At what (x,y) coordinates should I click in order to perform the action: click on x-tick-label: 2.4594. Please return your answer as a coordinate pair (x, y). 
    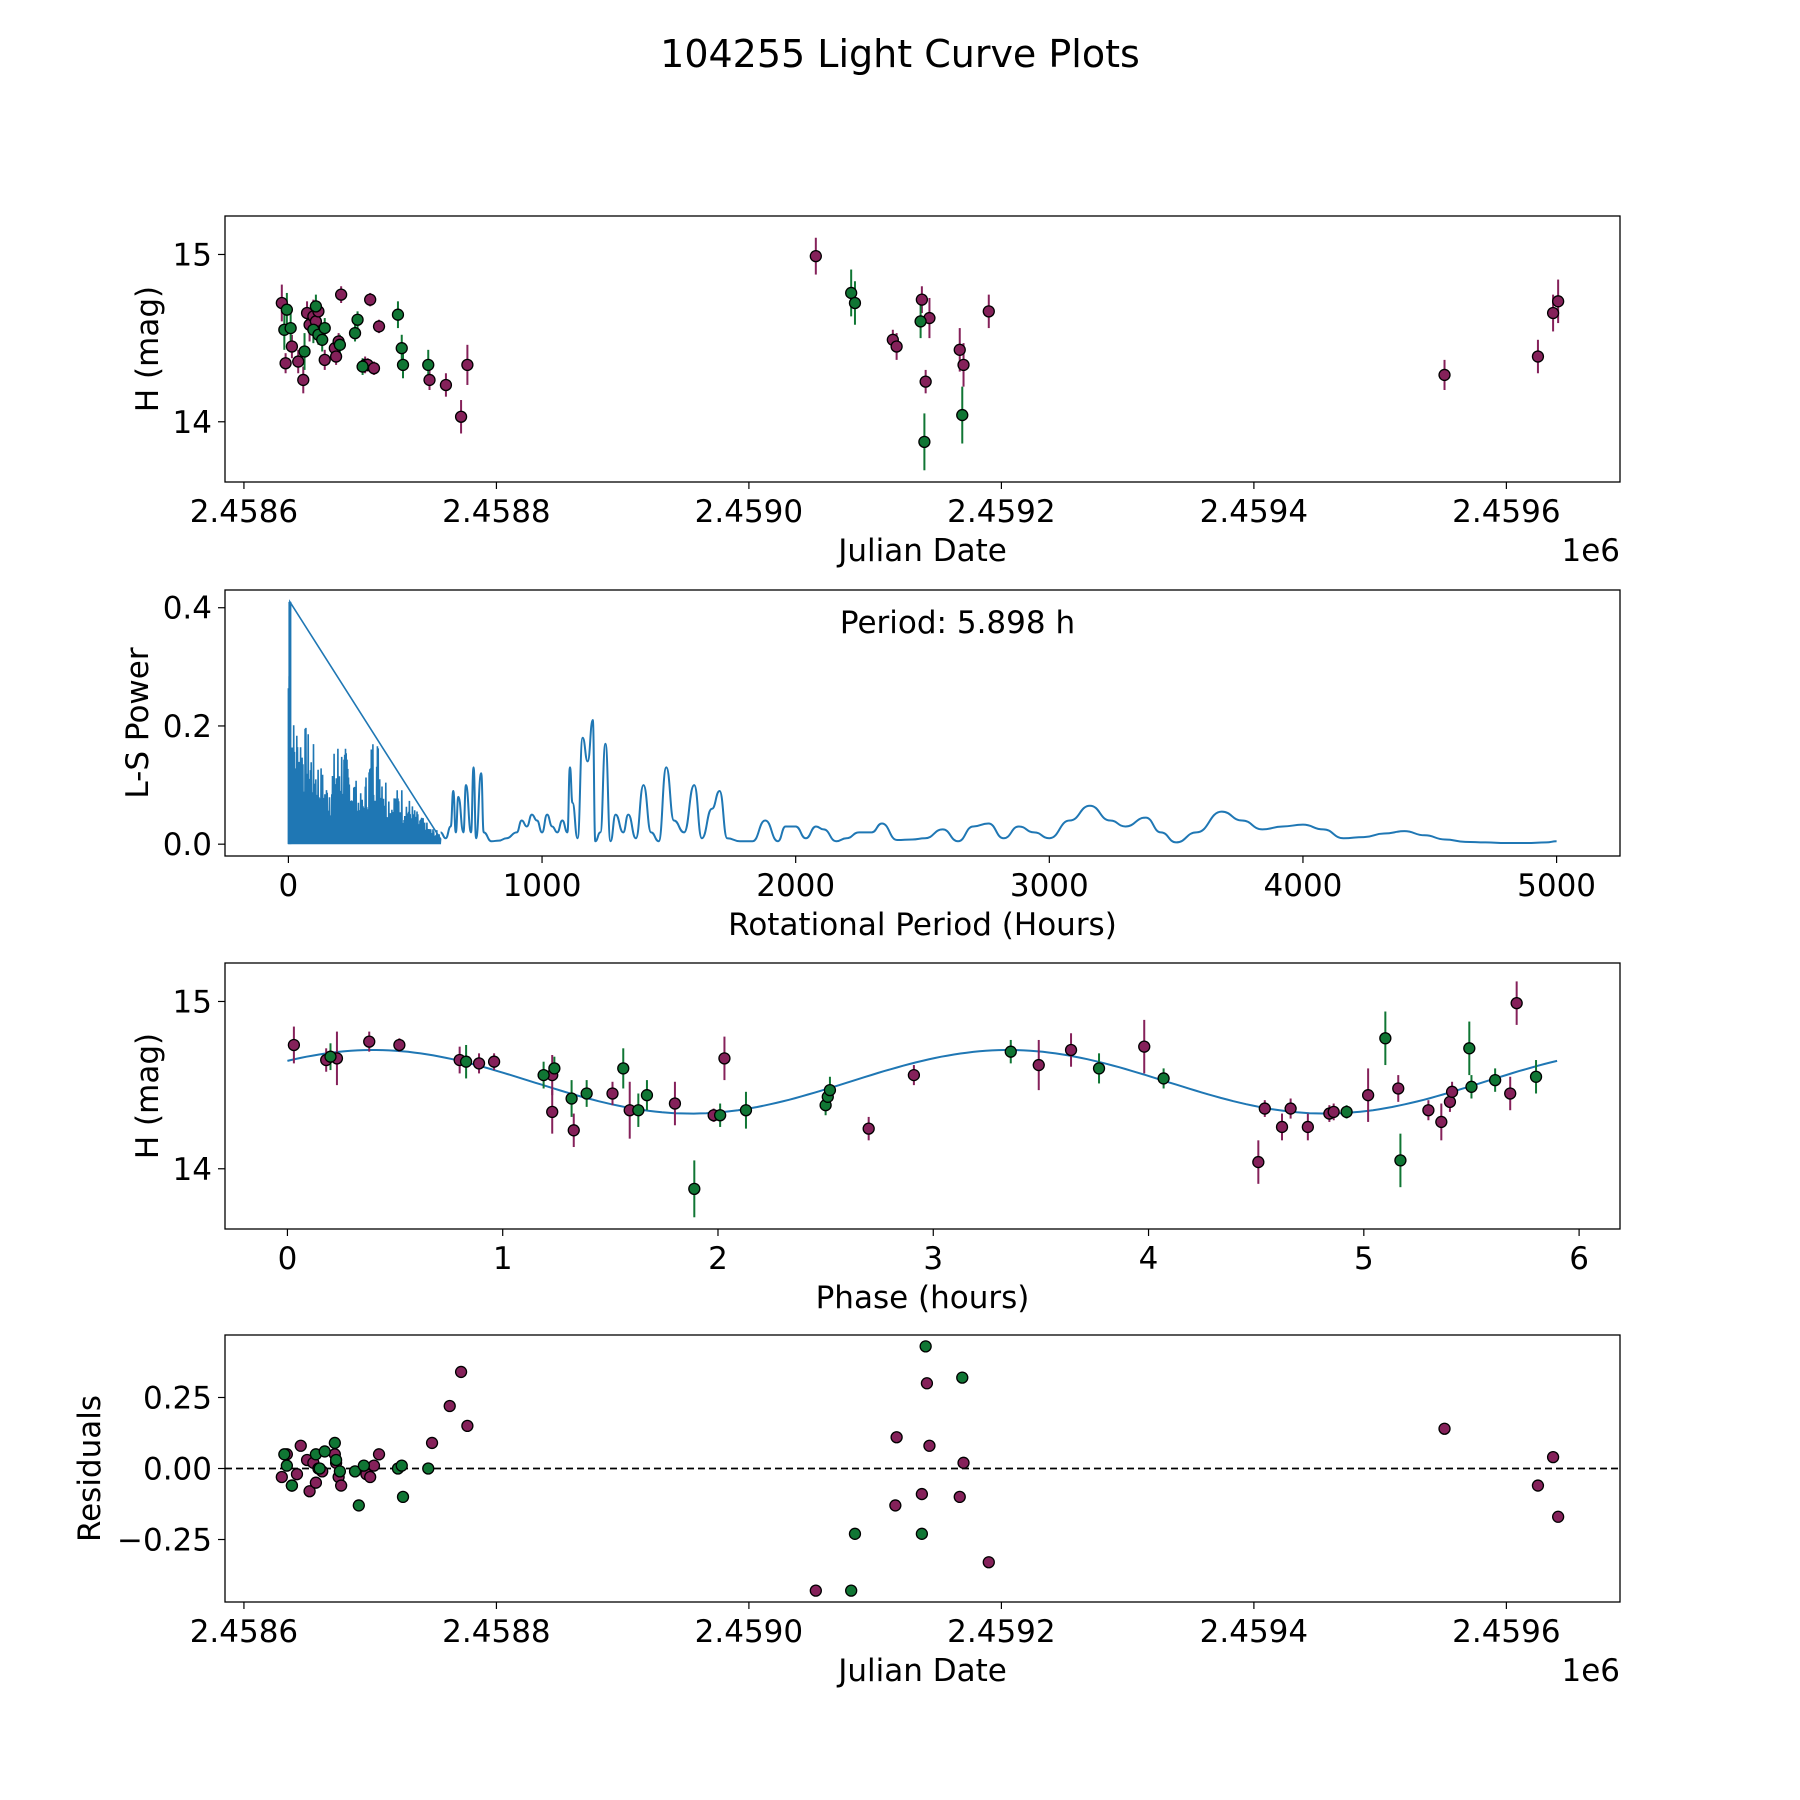
    Looking at the image, I should click on (1254, 1632).